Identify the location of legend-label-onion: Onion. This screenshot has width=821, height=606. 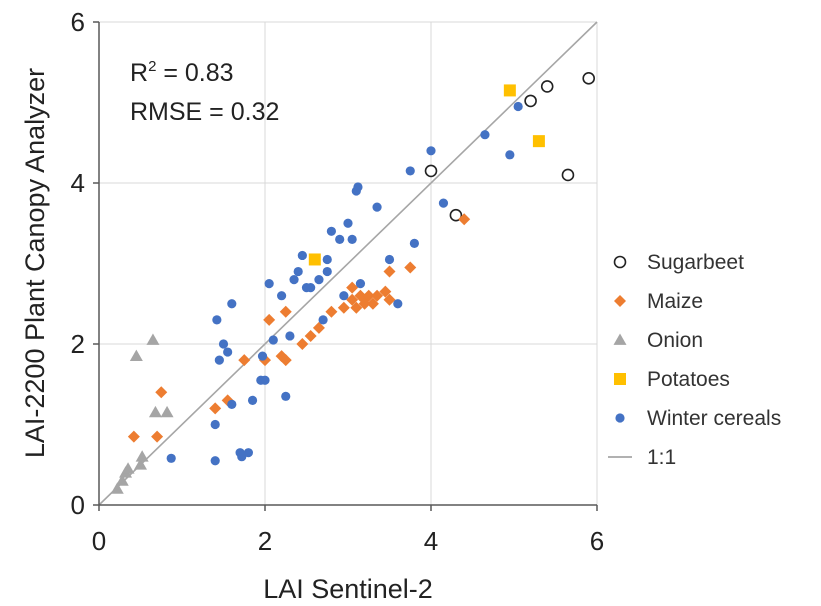
(675, 340).